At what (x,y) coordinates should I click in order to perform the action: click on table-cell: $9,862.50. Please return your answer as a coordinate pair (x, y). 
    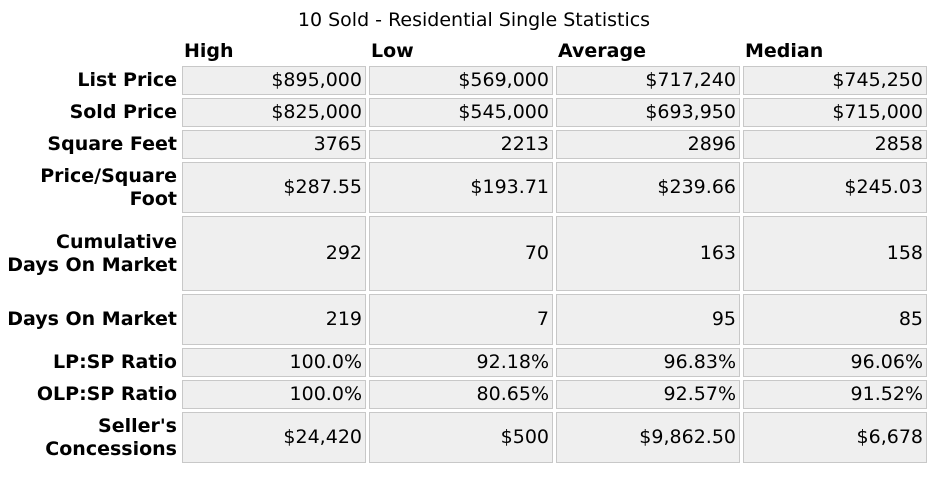
    Looking at the image, I should click on (648, 437).